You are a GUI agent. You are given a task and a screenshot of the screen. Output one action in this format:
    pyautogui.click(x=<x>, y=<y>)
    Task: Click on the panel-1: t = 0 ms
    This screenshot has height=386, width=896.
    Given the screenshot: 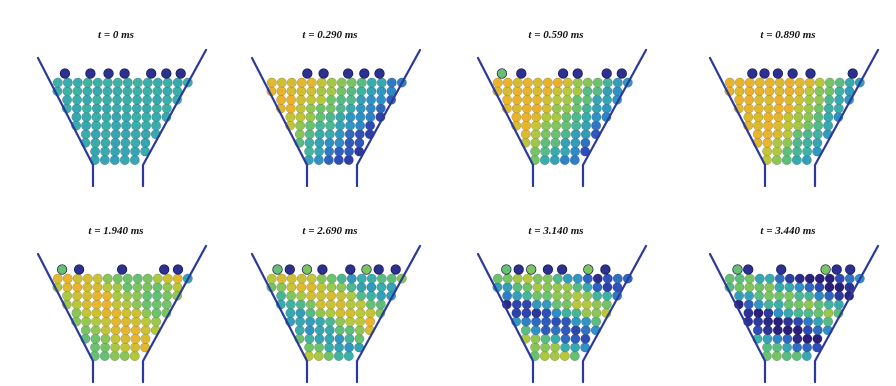 What is the action you would take?
    pyautogui.click(x=122, y=108)
    